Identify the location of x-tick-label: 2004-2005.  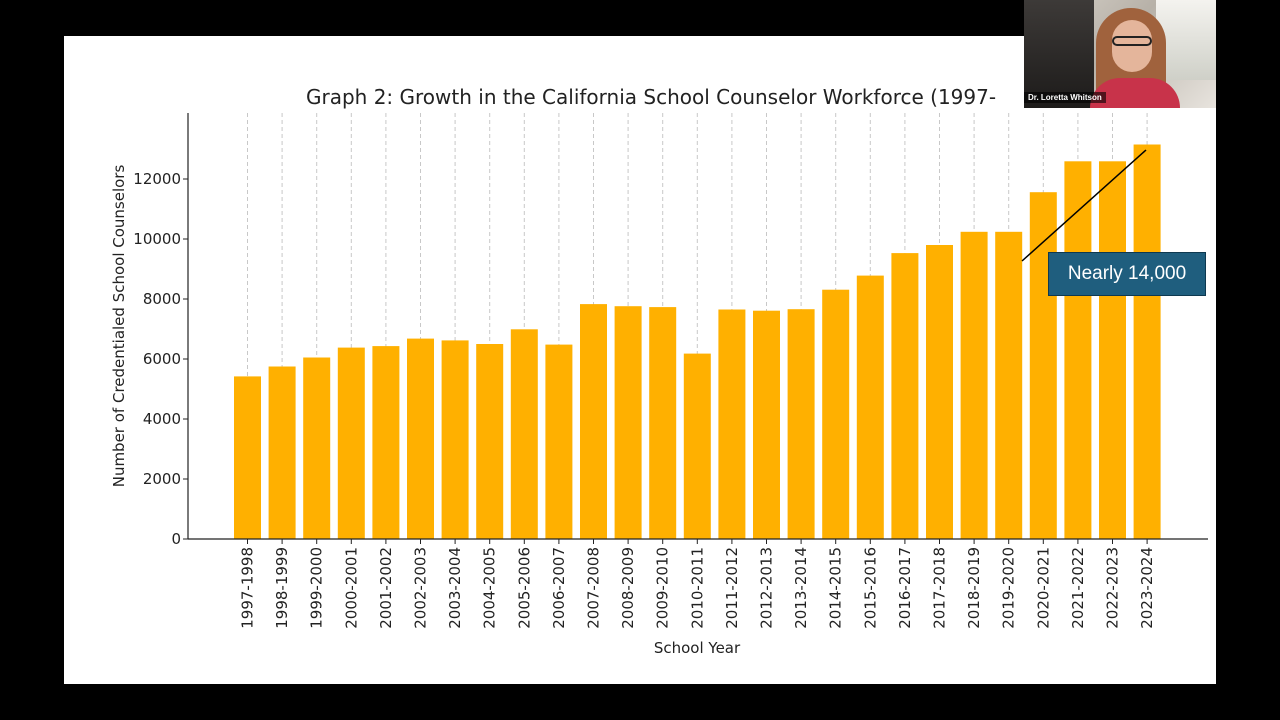
(490, 588).